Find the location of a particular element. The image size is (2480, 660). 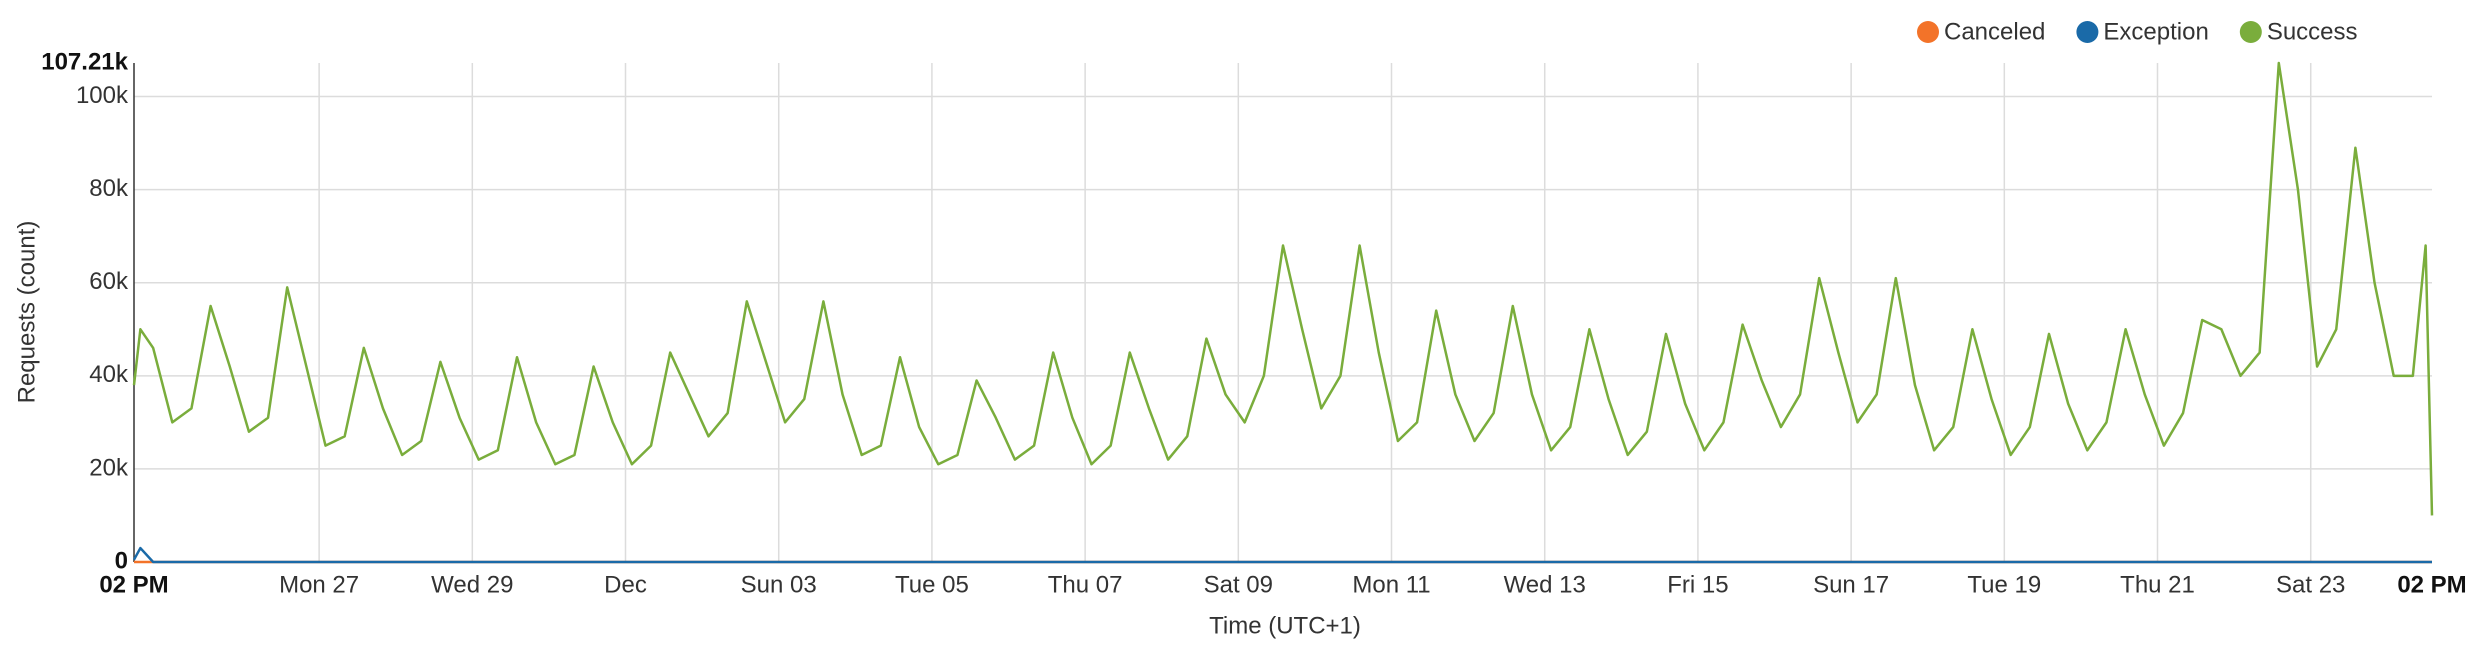

x-tick-label: Sat 09 is located at coordinates (1238, 584).